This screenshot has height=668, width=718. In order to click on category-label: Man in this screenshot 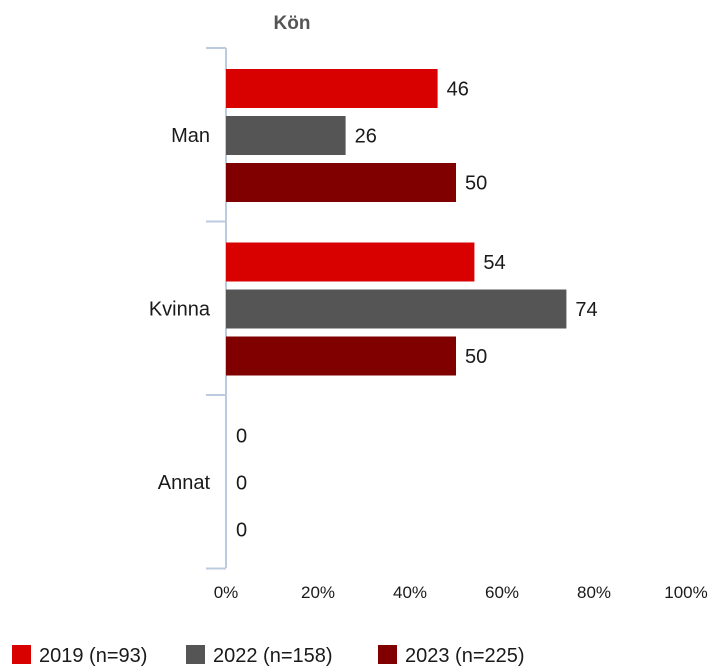, I will do `click(190, 136)`.